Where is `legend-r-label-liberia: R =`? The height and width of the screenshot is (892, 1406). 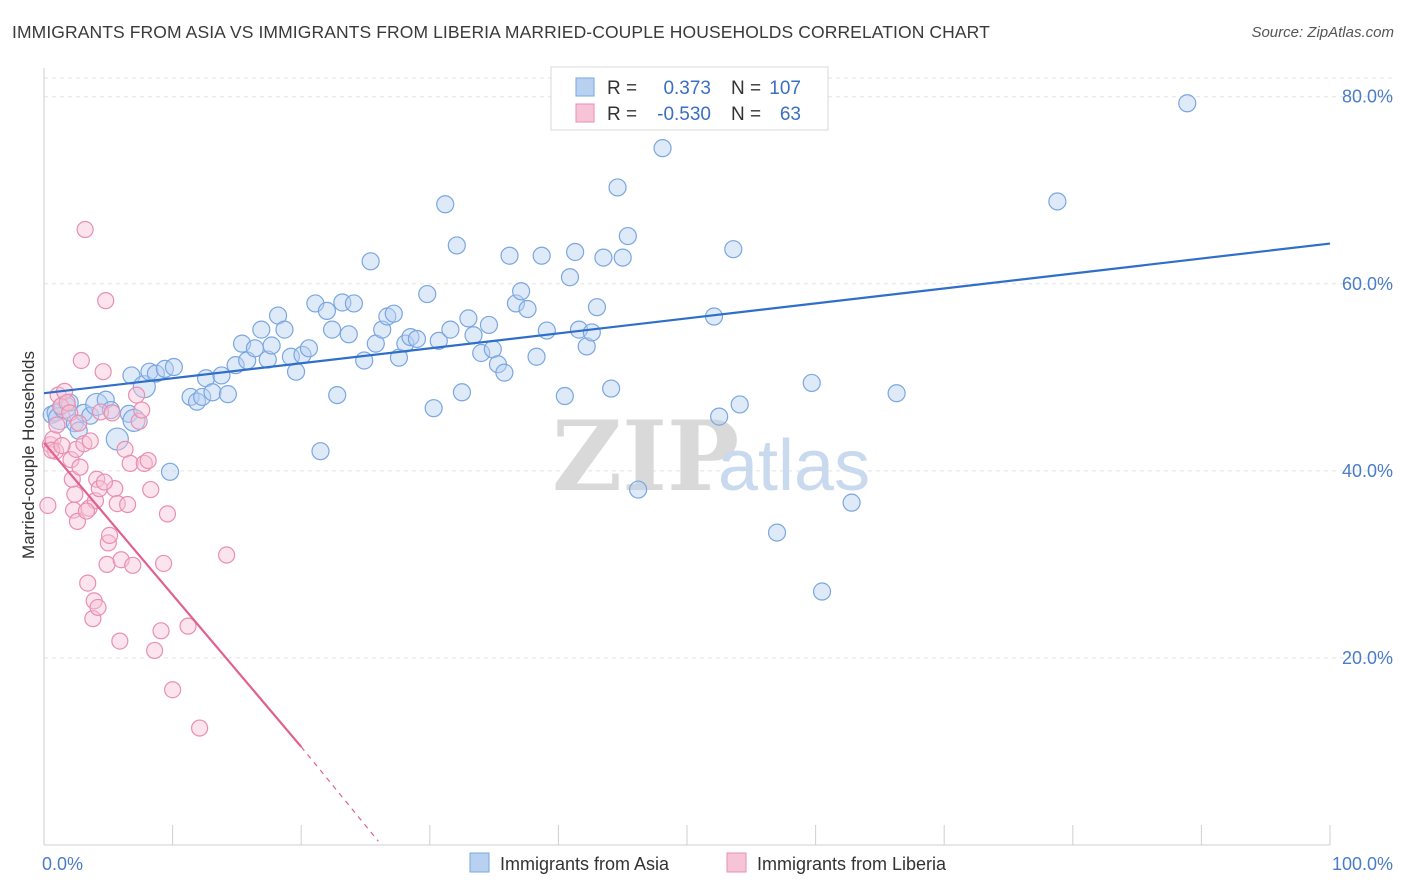
legend-r-label-liberia: R = is located at coordinates (622, 114).